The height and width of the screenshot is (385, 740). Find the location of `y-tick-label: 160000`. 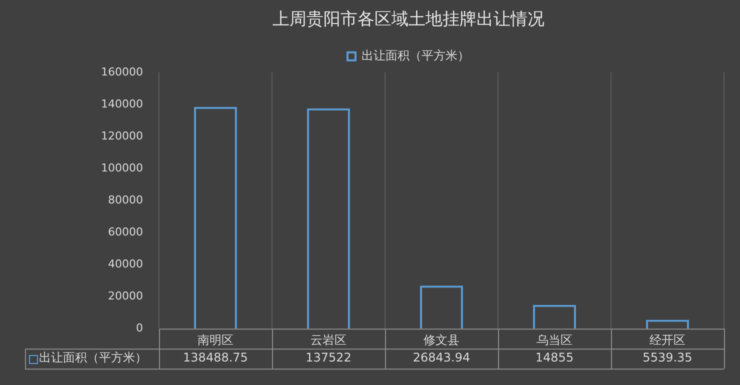

y-tick-label: 160000 is located at coordinates (121, 71).